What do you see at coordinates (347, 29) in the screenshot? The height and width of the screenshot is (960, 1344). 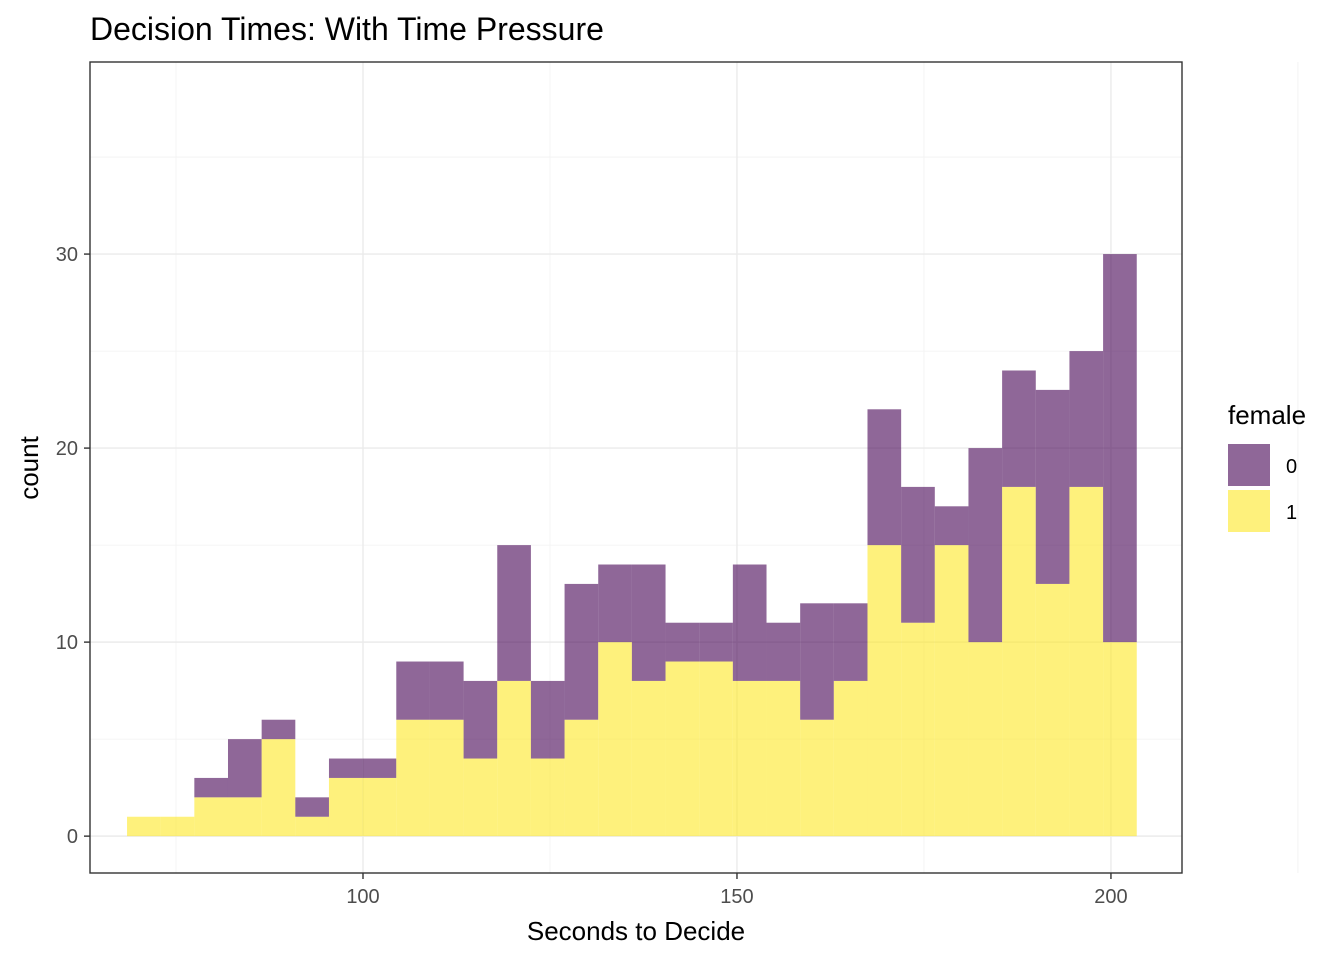 I see `chart-title: Decision Times: With Time Pressure` at bounding box center [347, 29].